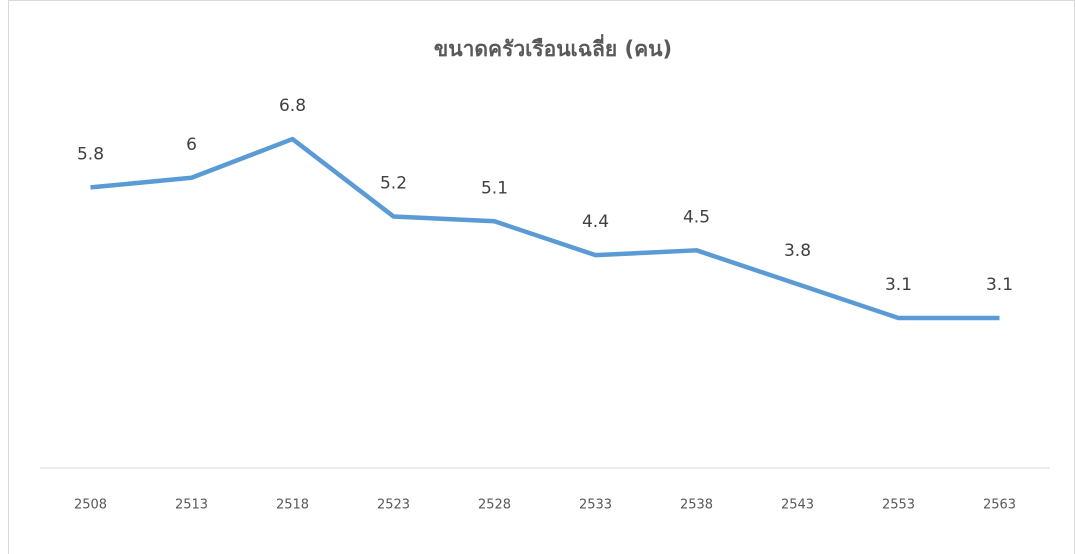  I want to click on data-label: 3.8, so click(797, 251).